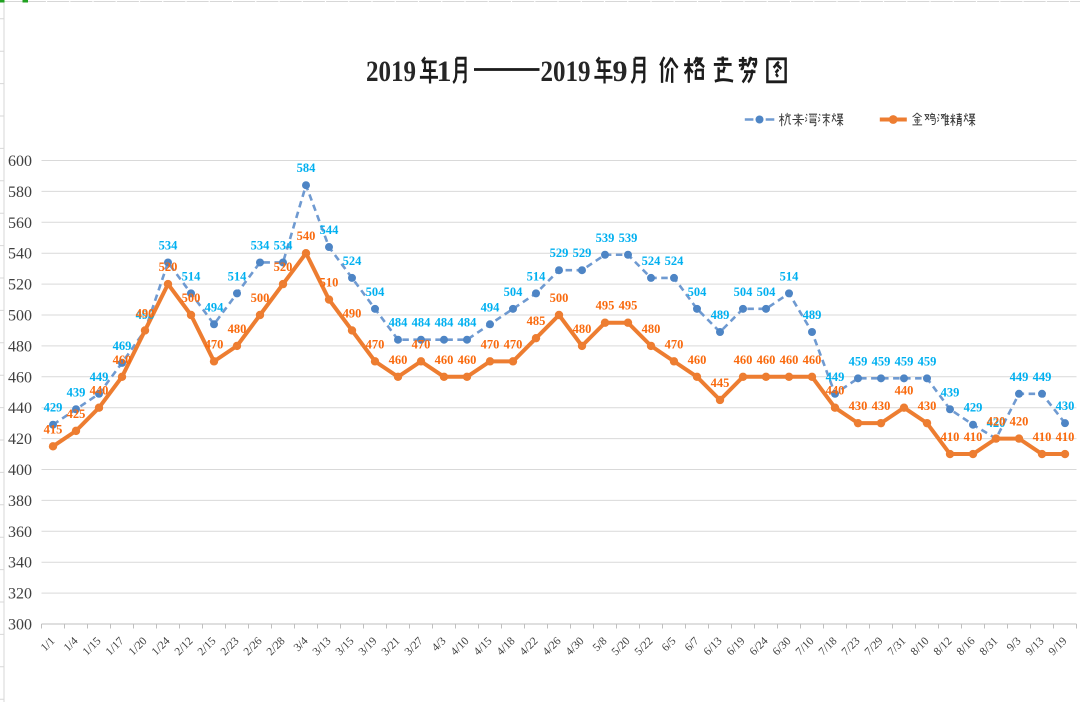  What do you see at coordinates (20, 532) in the screenshot?
I see `svg-text: 360` at bounding box center [20, 532].